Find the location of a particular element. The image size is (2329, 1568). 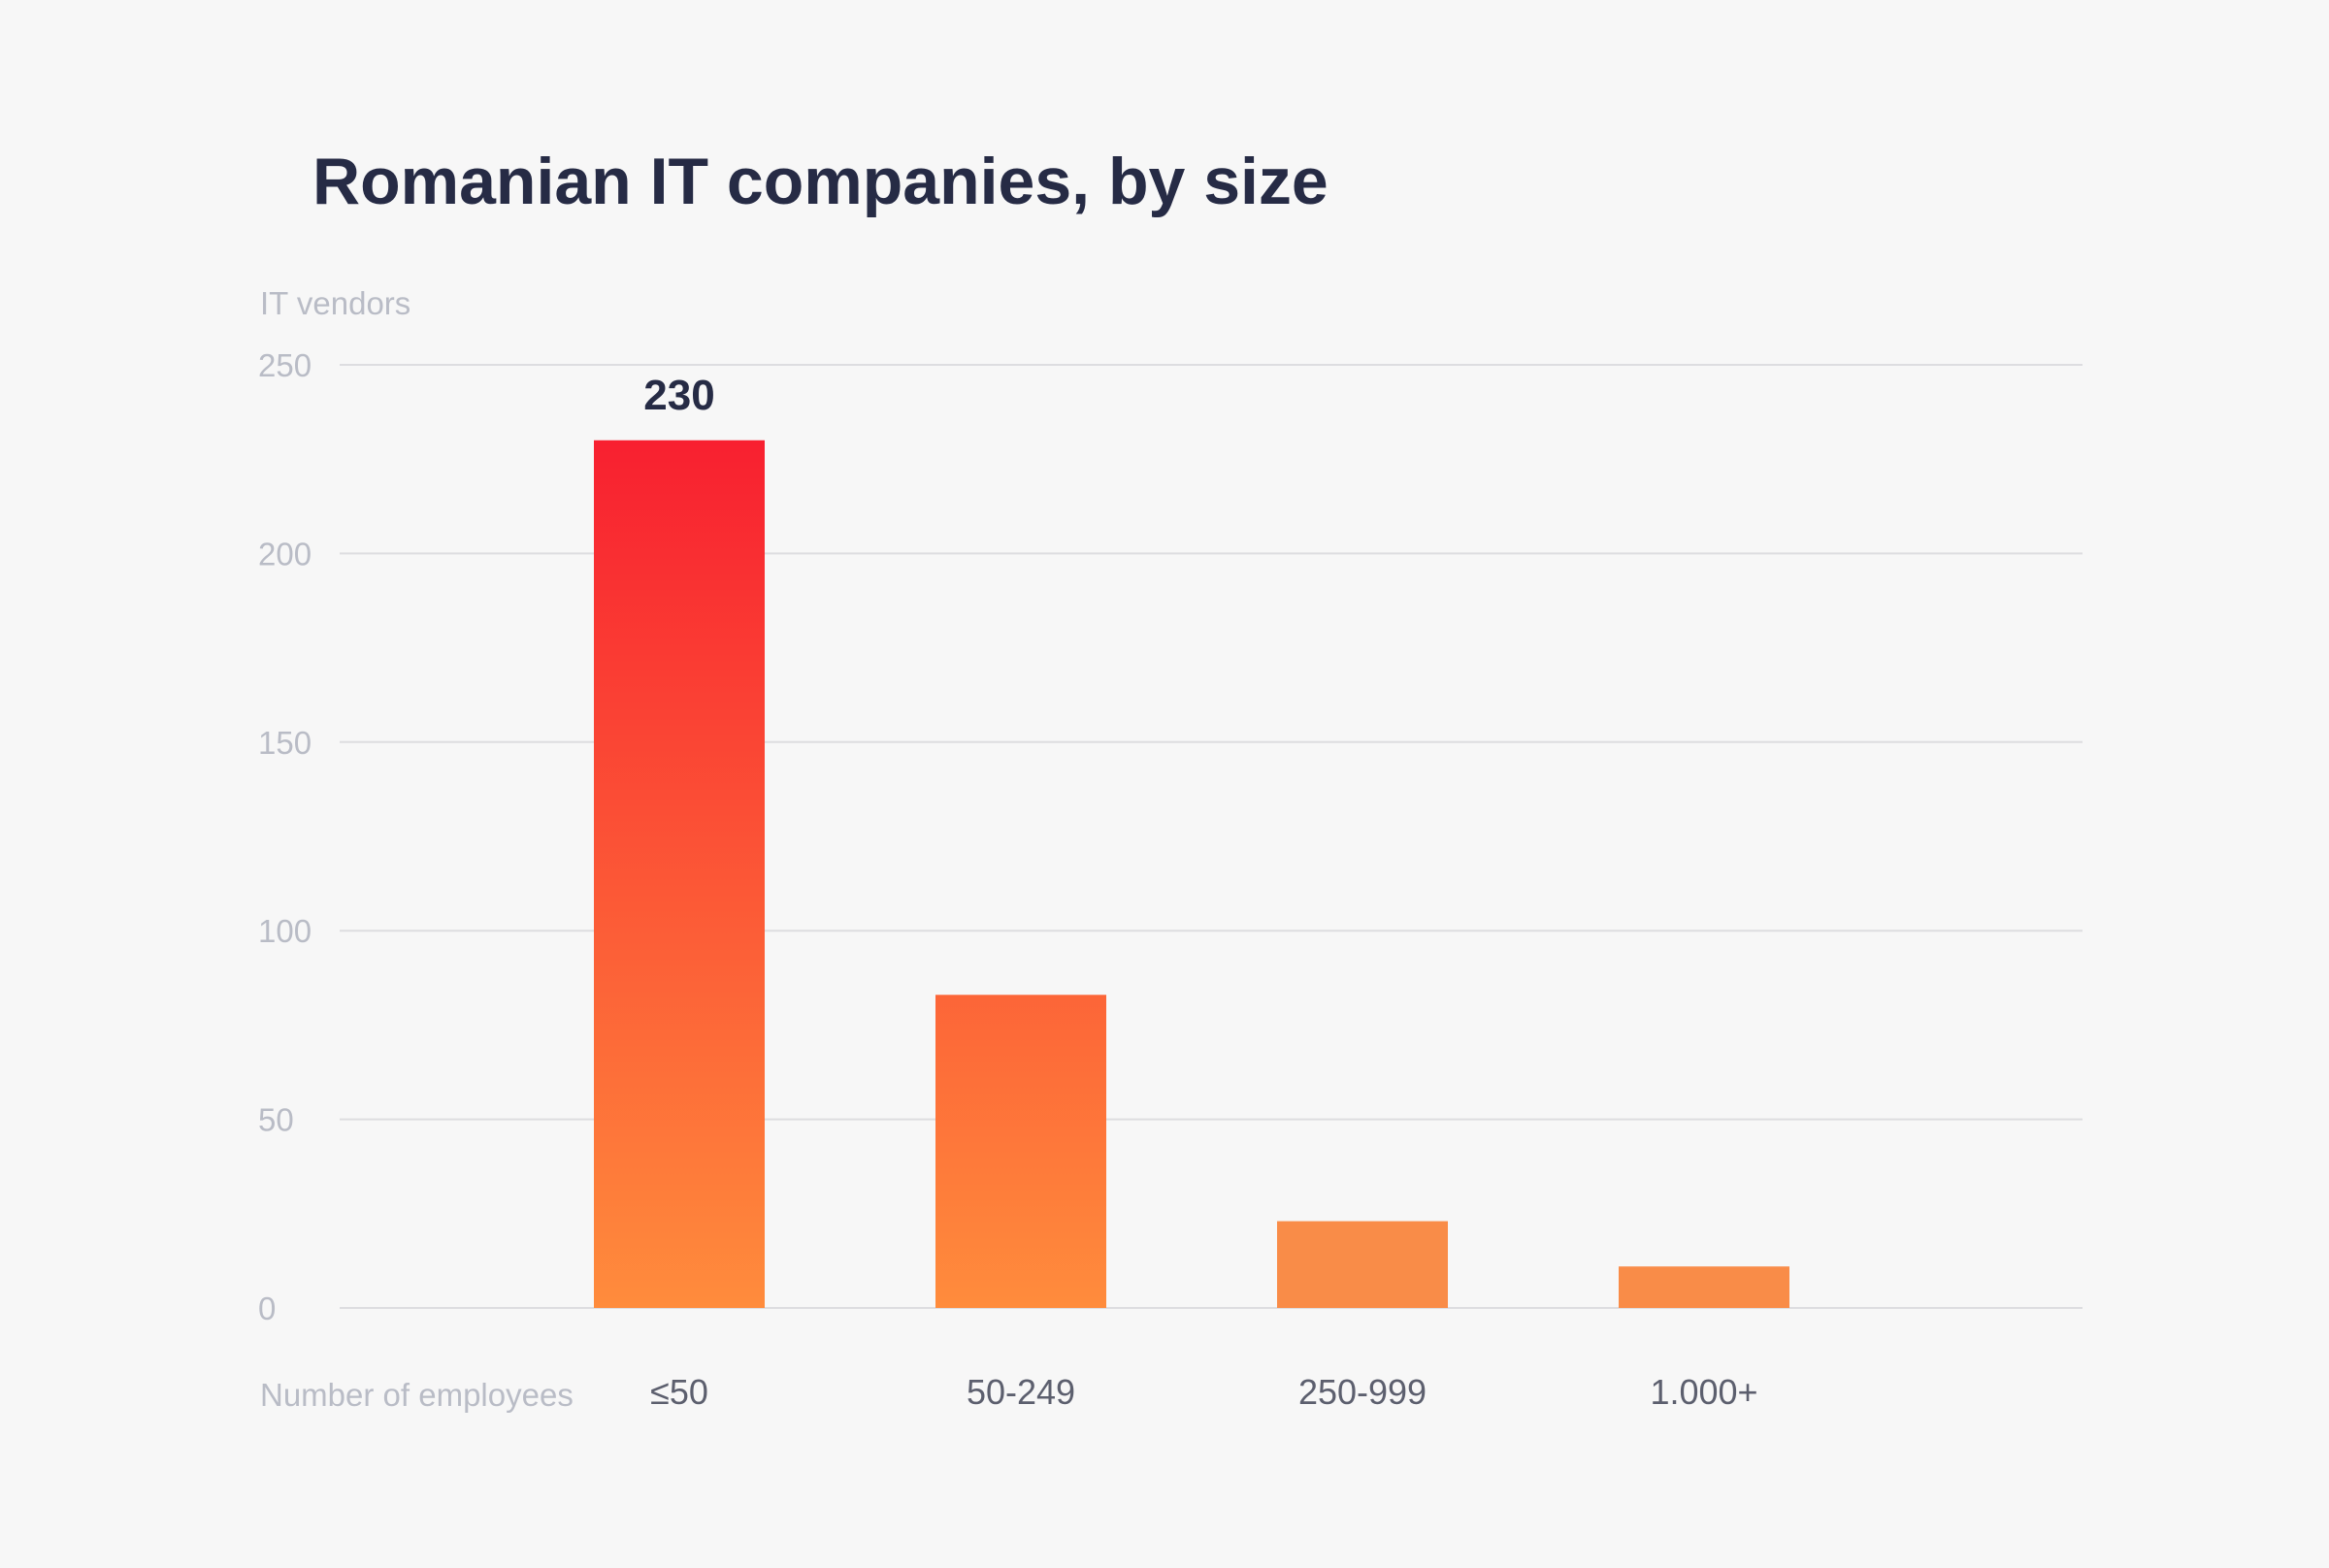

data-labels: 230 is located at coordinates (678, 395).